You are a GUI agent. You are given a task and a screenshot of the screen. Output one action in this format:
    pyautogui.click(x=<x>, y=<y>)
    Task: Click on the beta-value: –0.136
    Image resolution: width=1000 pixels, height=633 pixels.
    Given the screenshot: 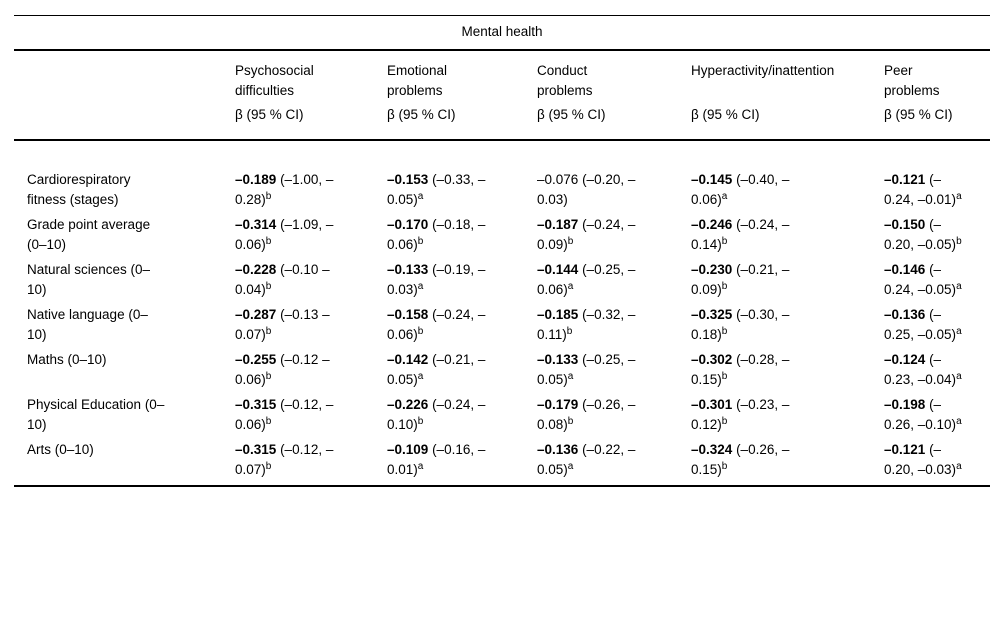 What is the action you would take?
    pyautogui.click(x=905, y=314)
    